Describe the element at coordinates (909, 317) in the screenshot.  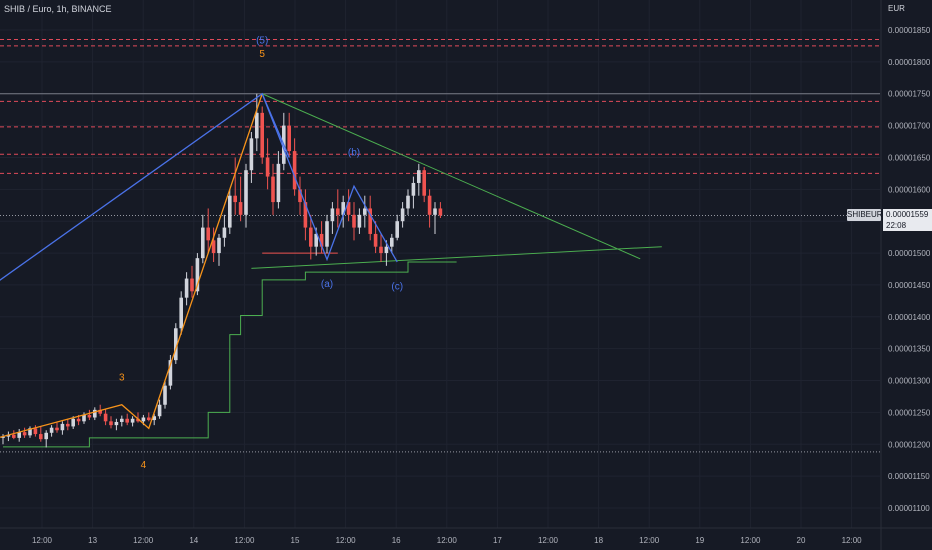
I see `y-tick-label: 0.00001400` at that location.